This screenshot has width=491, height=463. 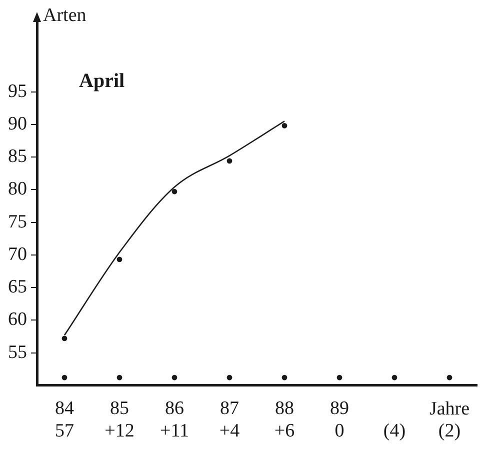 I want to click on y-tick-label: 55, so click(x=17, y=352).